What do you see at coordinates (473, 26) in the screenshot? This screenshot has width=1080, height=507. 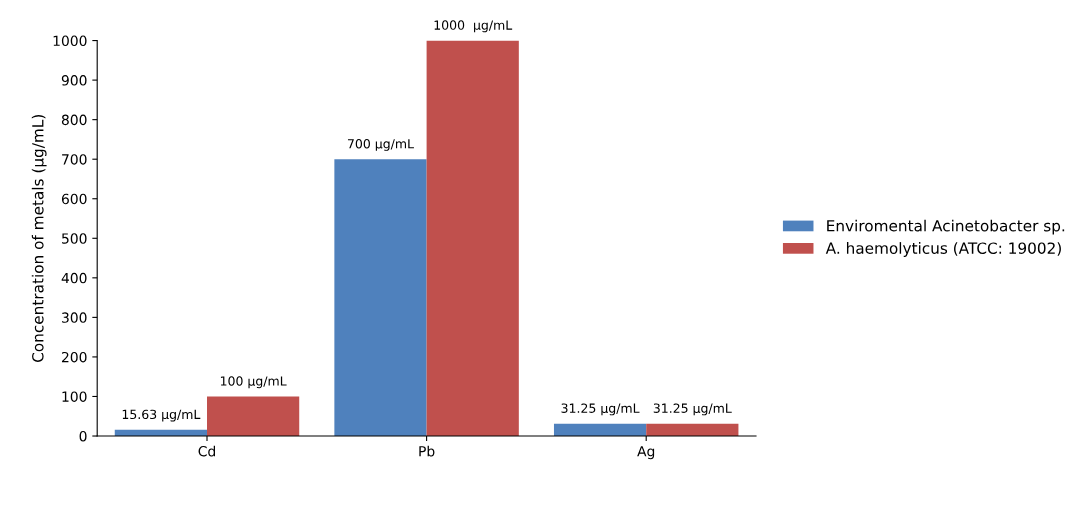 I see `data-label: 1000 µg/mL` at bounding box center [473, 26].